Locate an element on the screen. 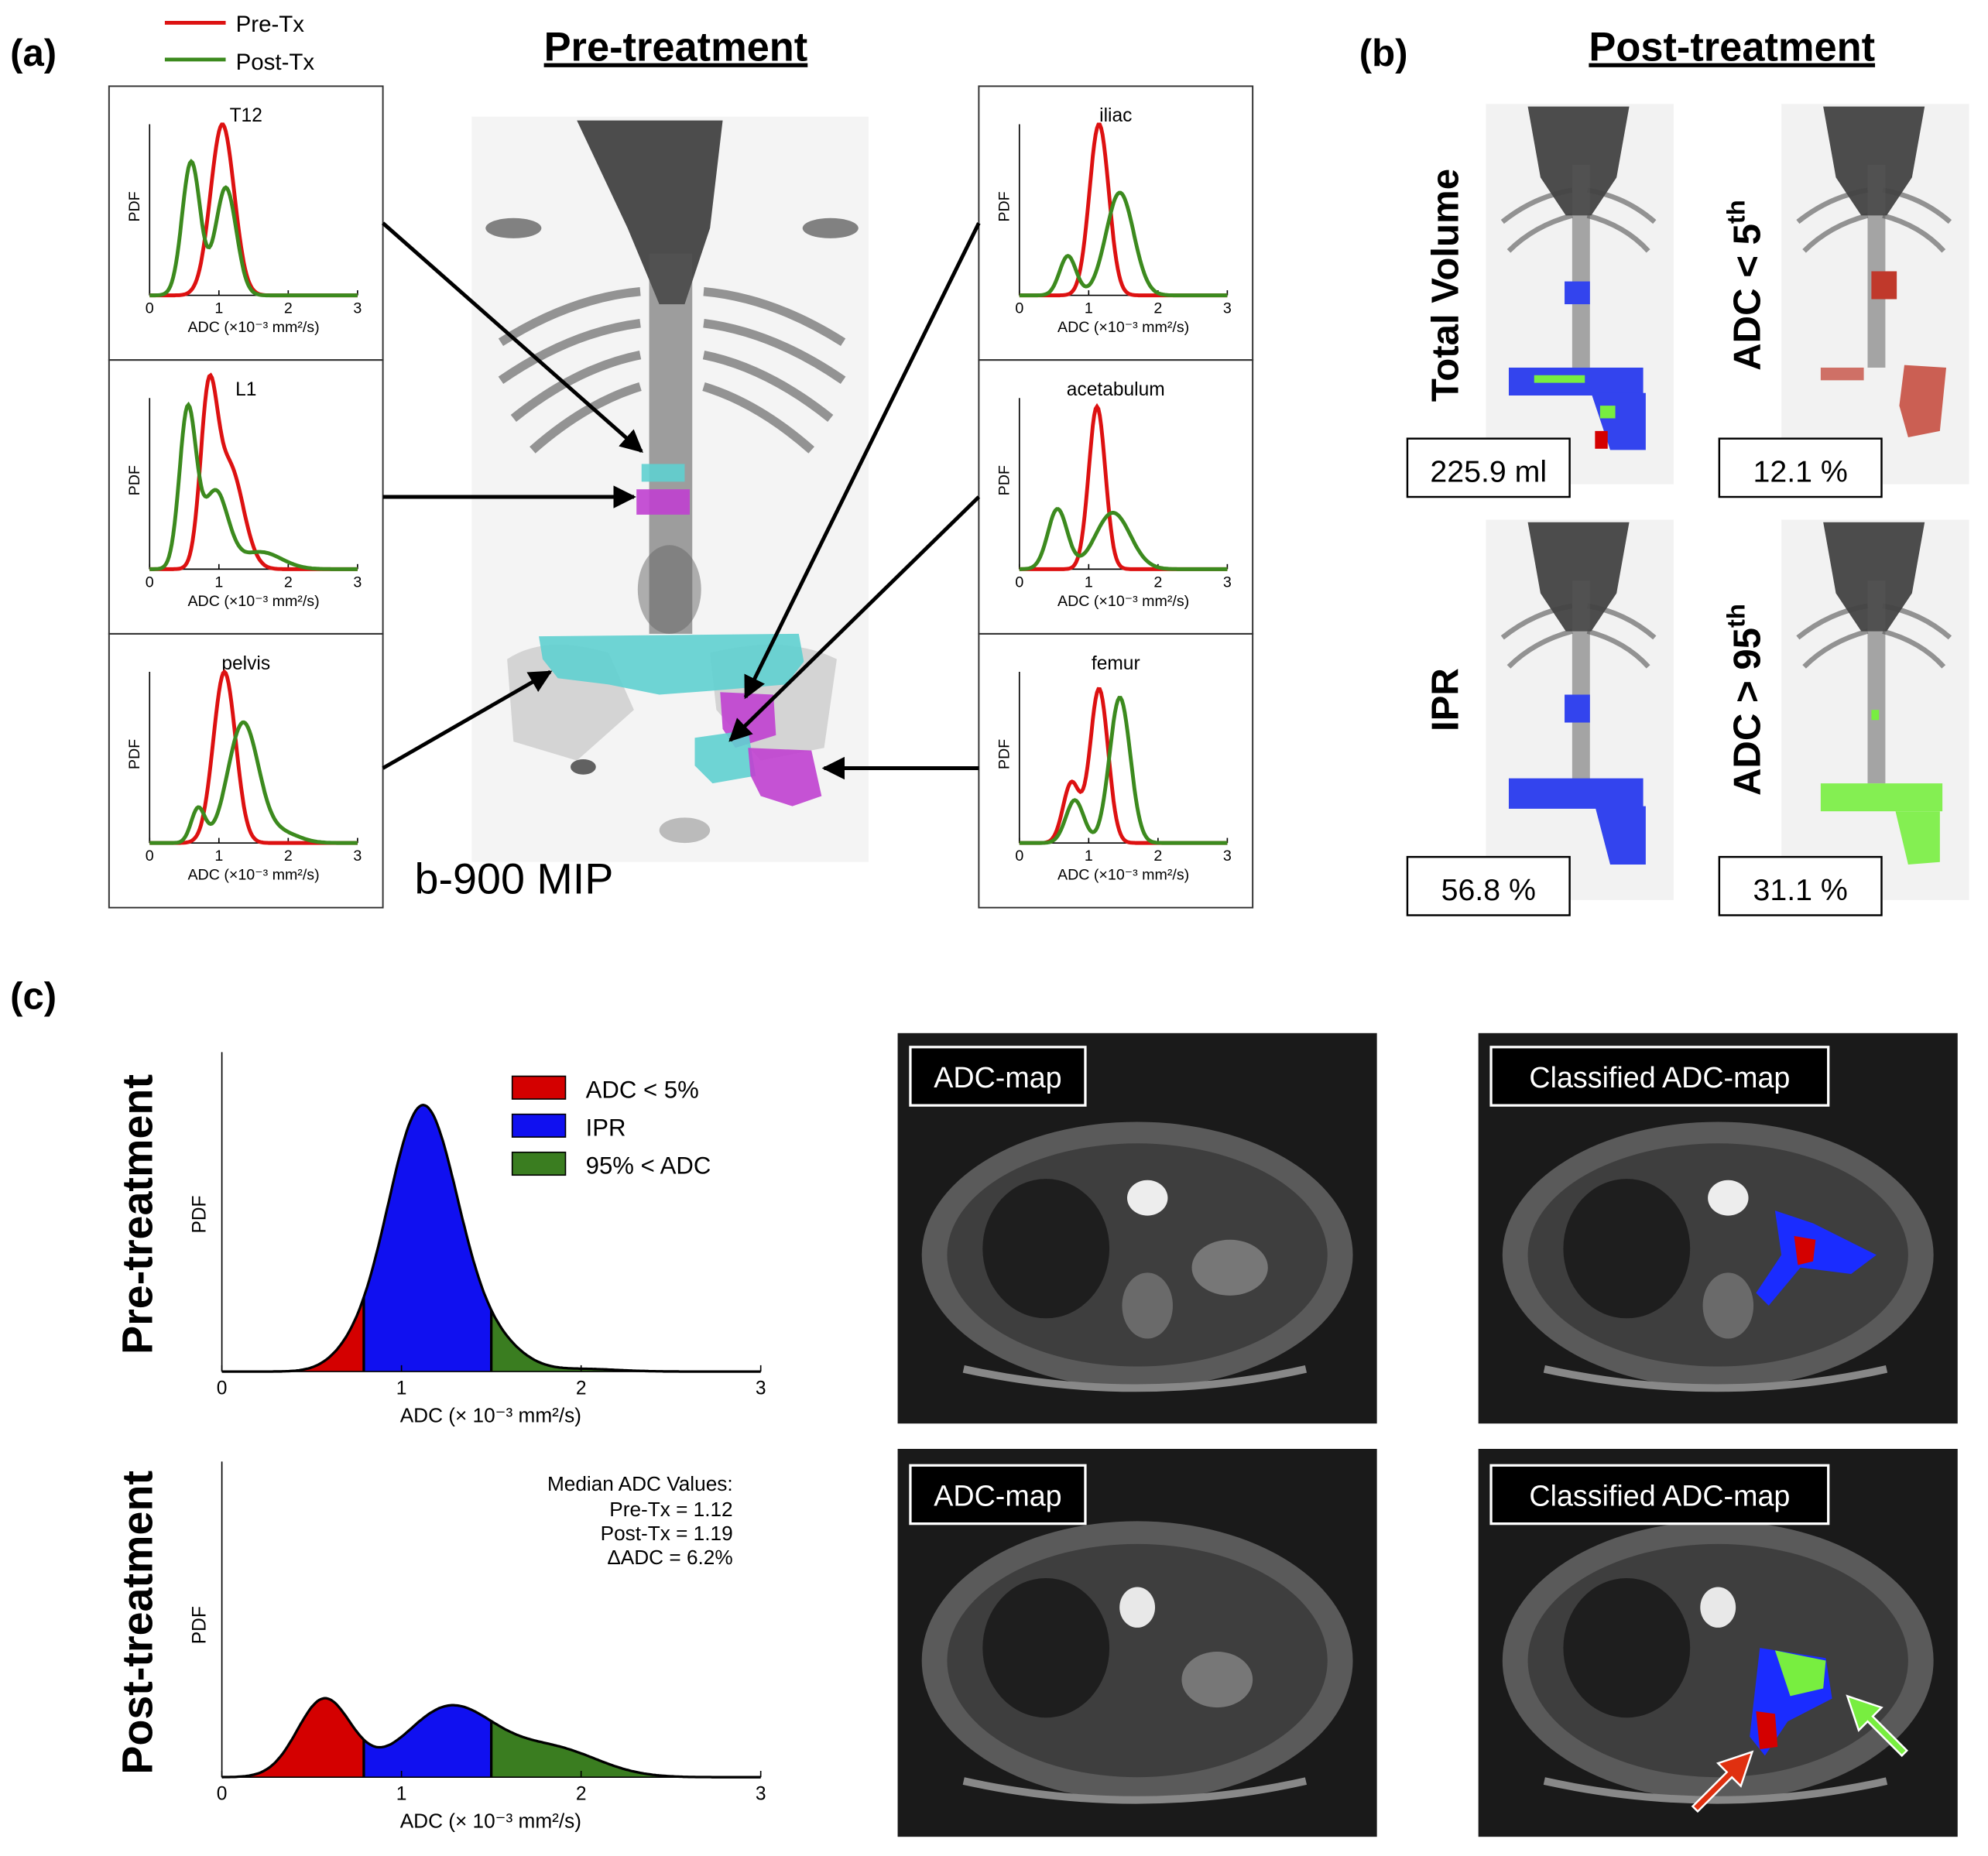  row-label-pre-treatment: Pre-treatment is located at coordinates (138, 1214).